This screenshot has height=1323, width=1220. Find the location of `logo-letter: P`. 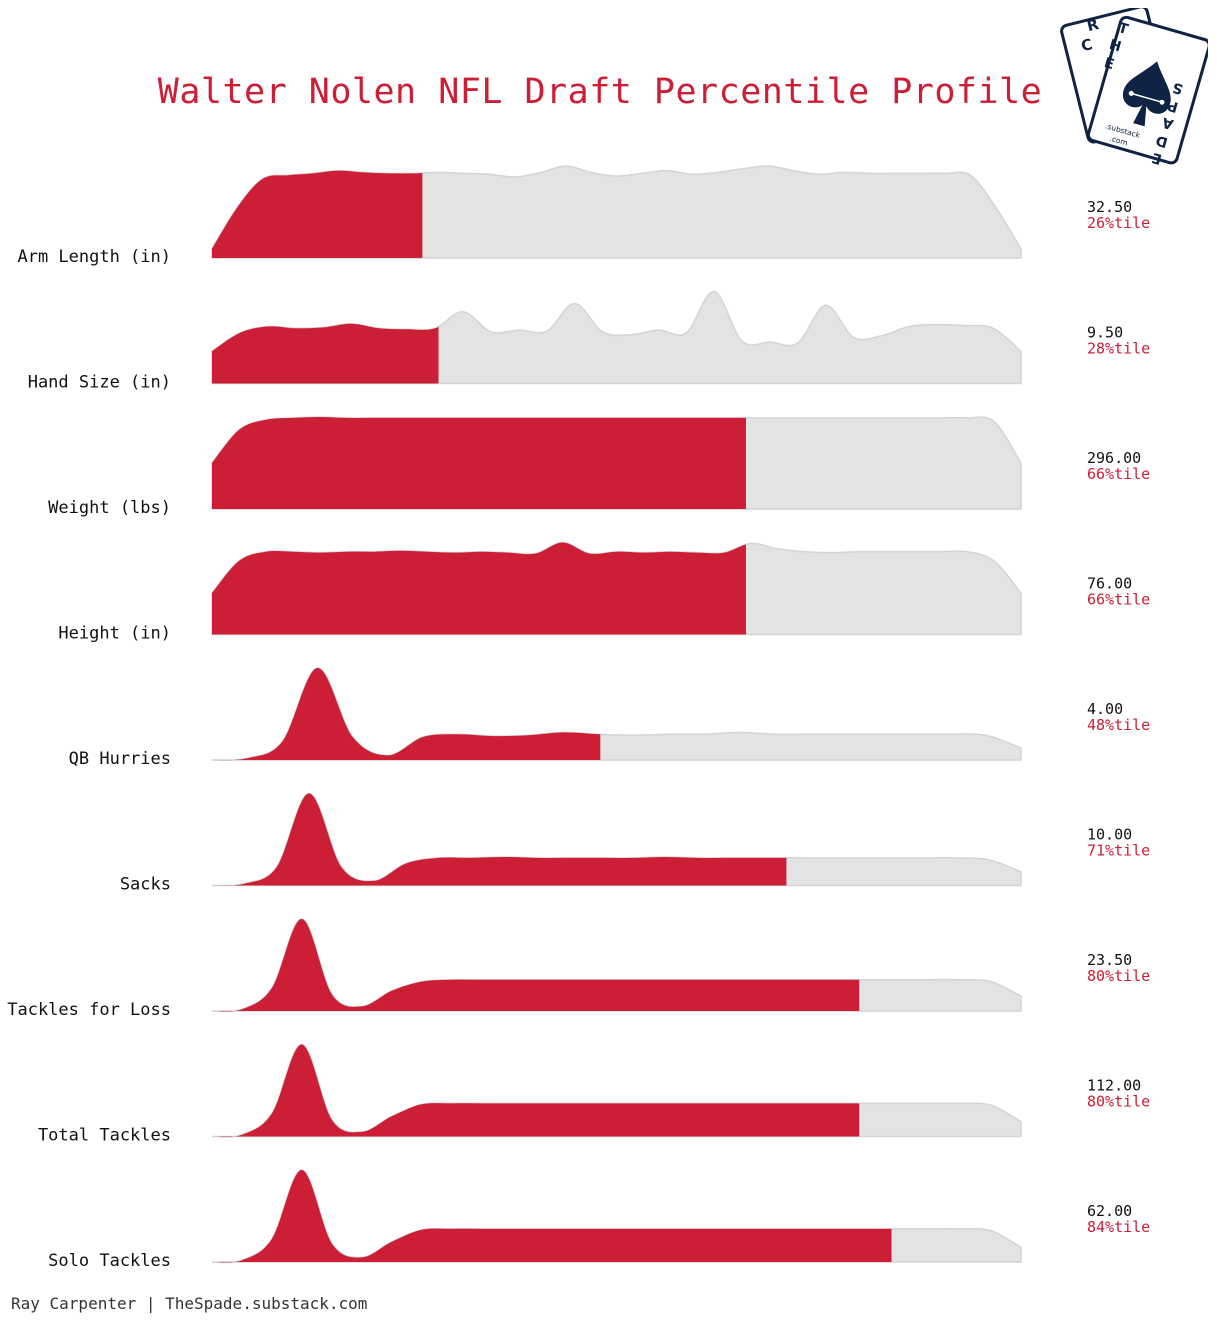

logo-letter: P is located at coordinates (1173, 106).